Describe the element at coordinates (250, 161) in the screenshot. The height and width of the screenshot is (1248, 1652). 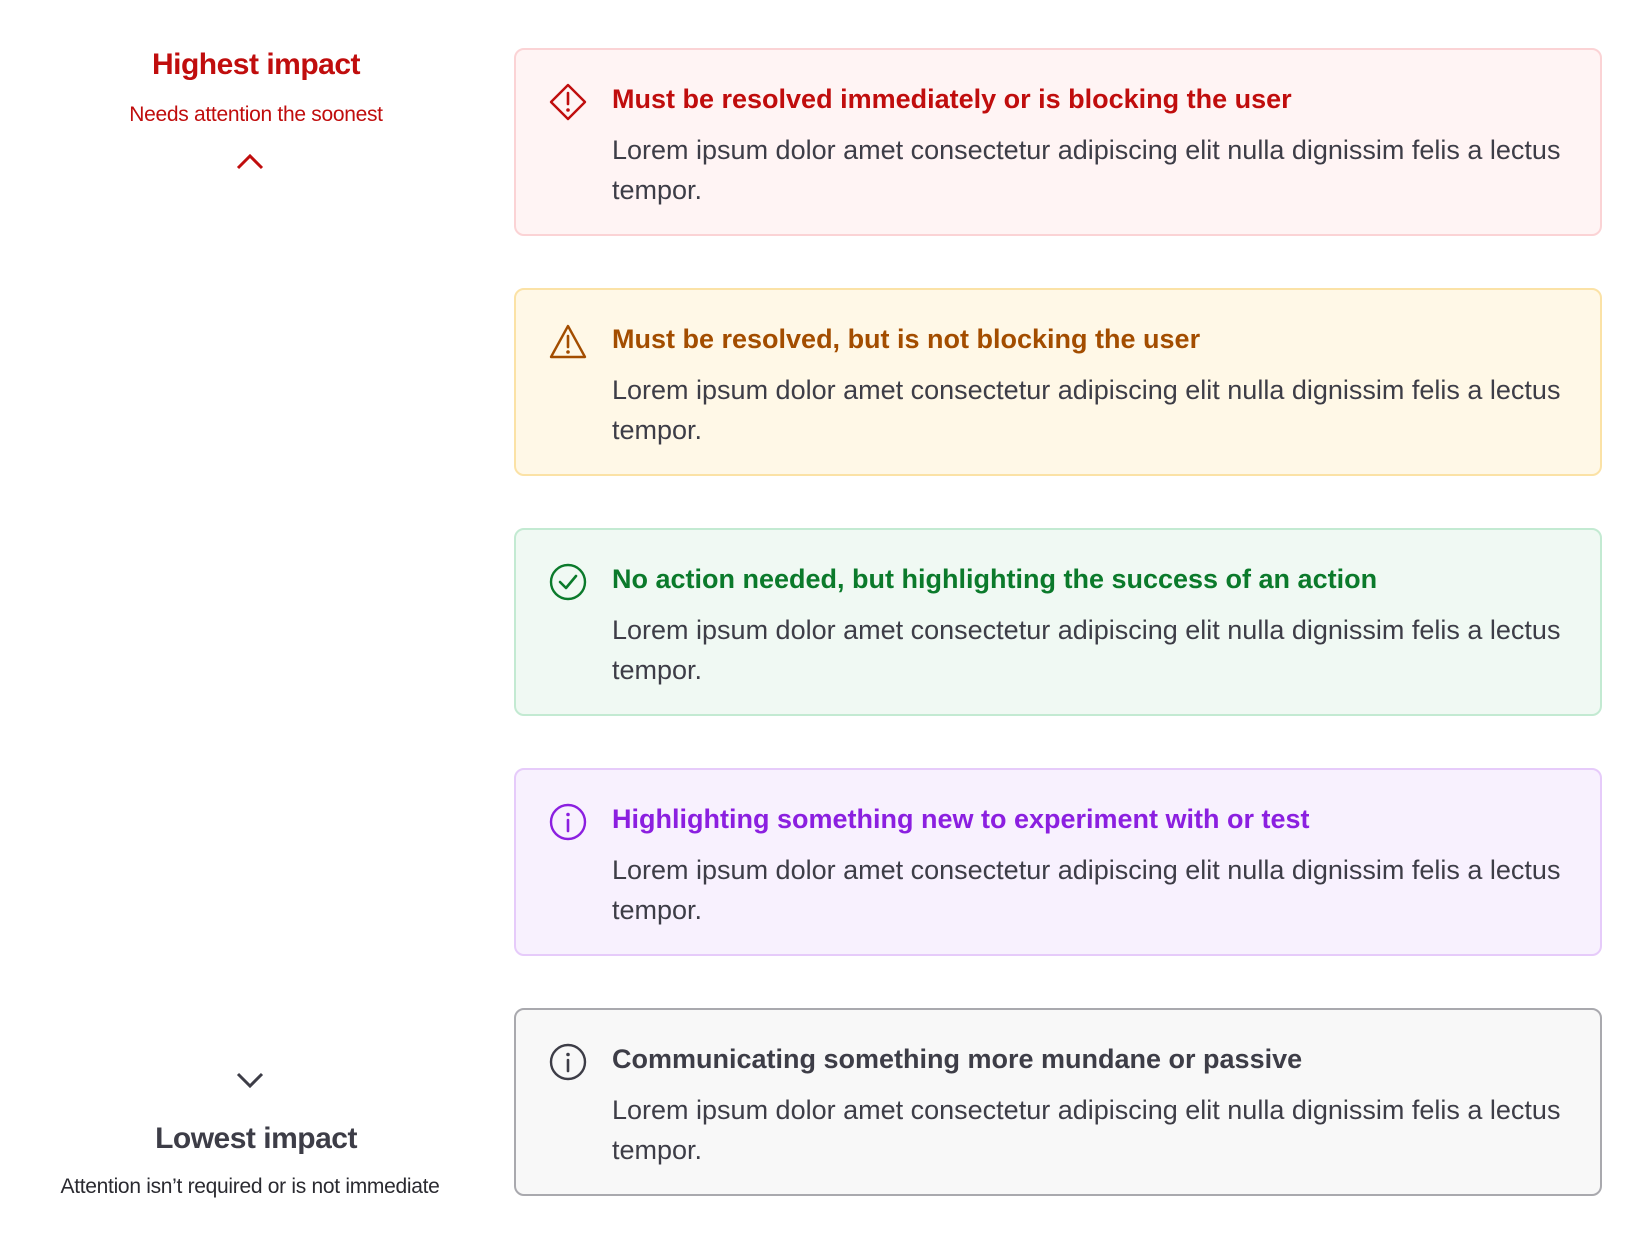
I see `arrow-up-icon` at that location.